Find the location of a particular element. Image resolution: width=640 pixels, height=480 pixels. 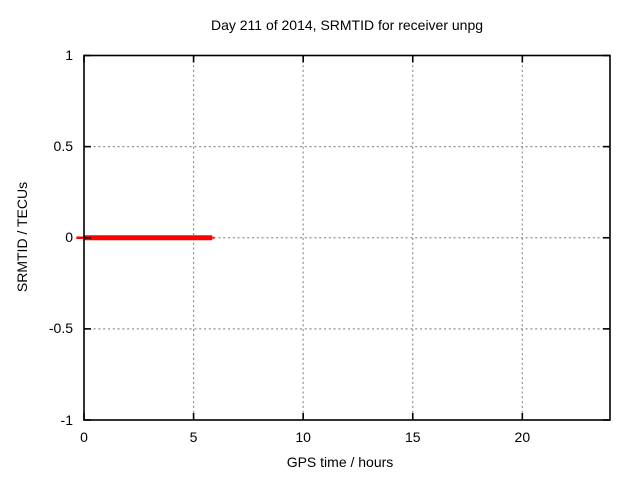

y-tick-label: 0.5 is located at coordinates (63, 146).